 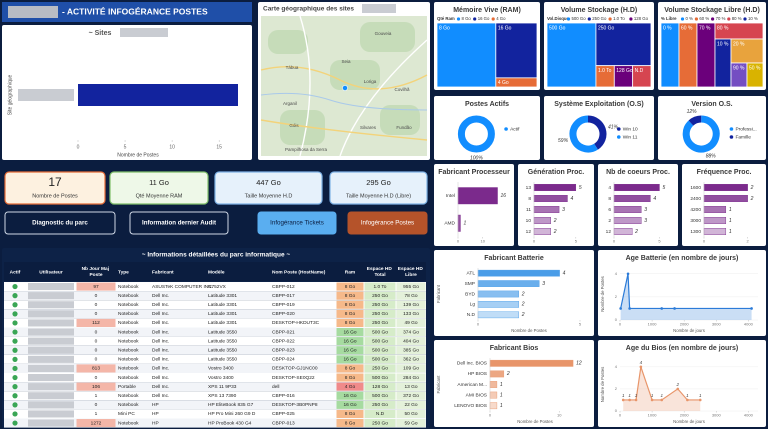 I want to click on category-label: 4, so click(x=609, y=188).